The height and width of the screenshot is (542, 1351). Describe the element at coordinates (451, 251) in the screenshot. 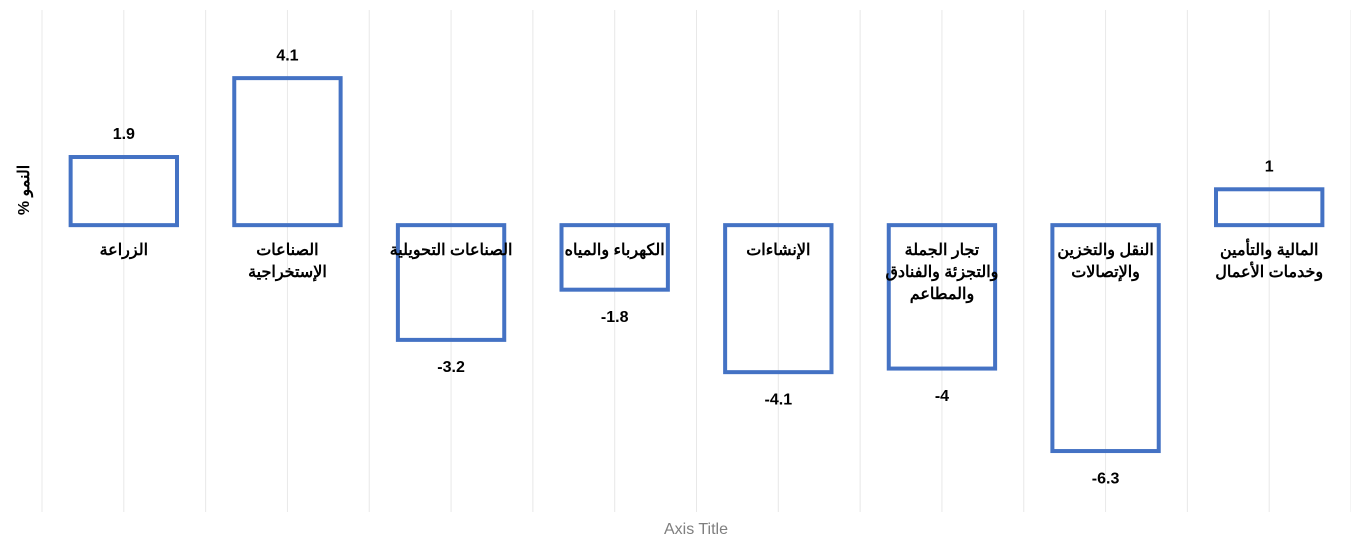

I see `x-tick-label: الصناعات التحويلية` at that location.